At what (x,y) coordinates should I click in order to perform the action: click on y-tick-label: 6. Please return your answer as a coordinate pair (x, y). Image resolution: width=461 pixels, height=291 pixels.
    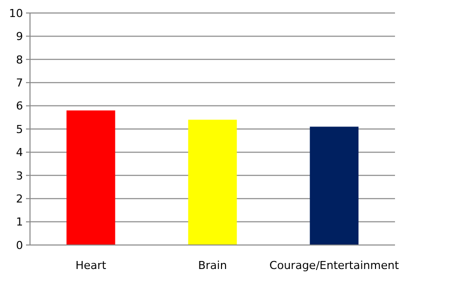
    Looking at the image, I should click on (19, 106).